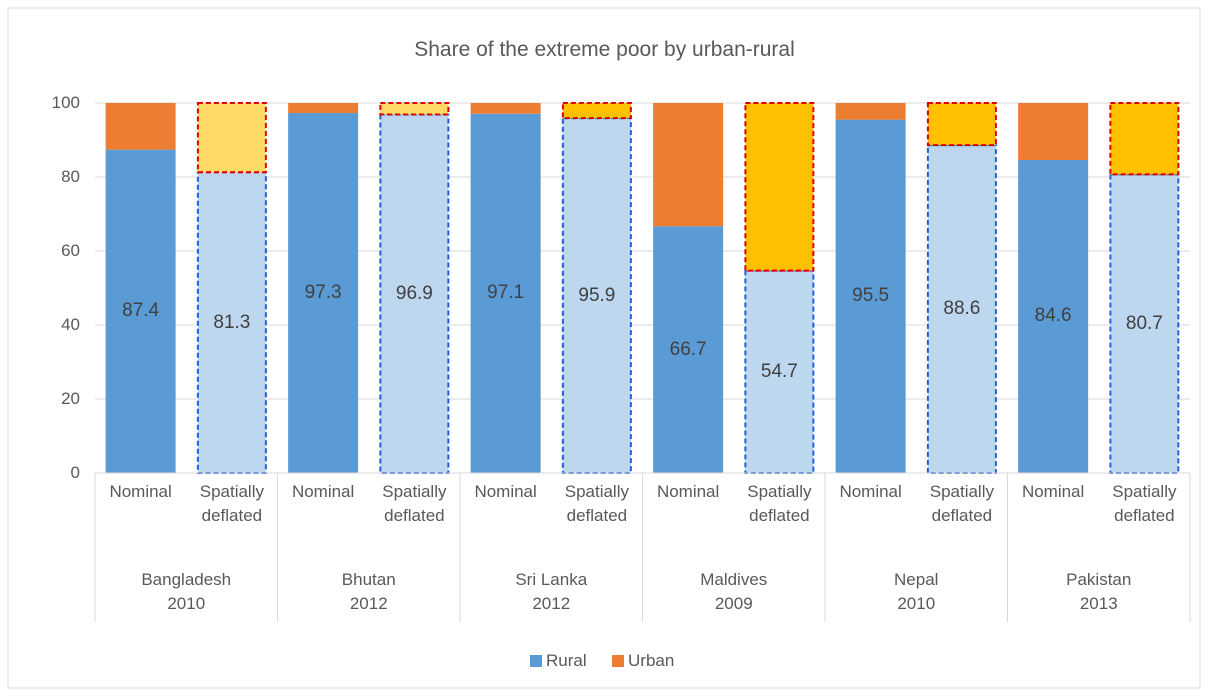  I want to click on data-label: 80.7, so click(1144, 323).